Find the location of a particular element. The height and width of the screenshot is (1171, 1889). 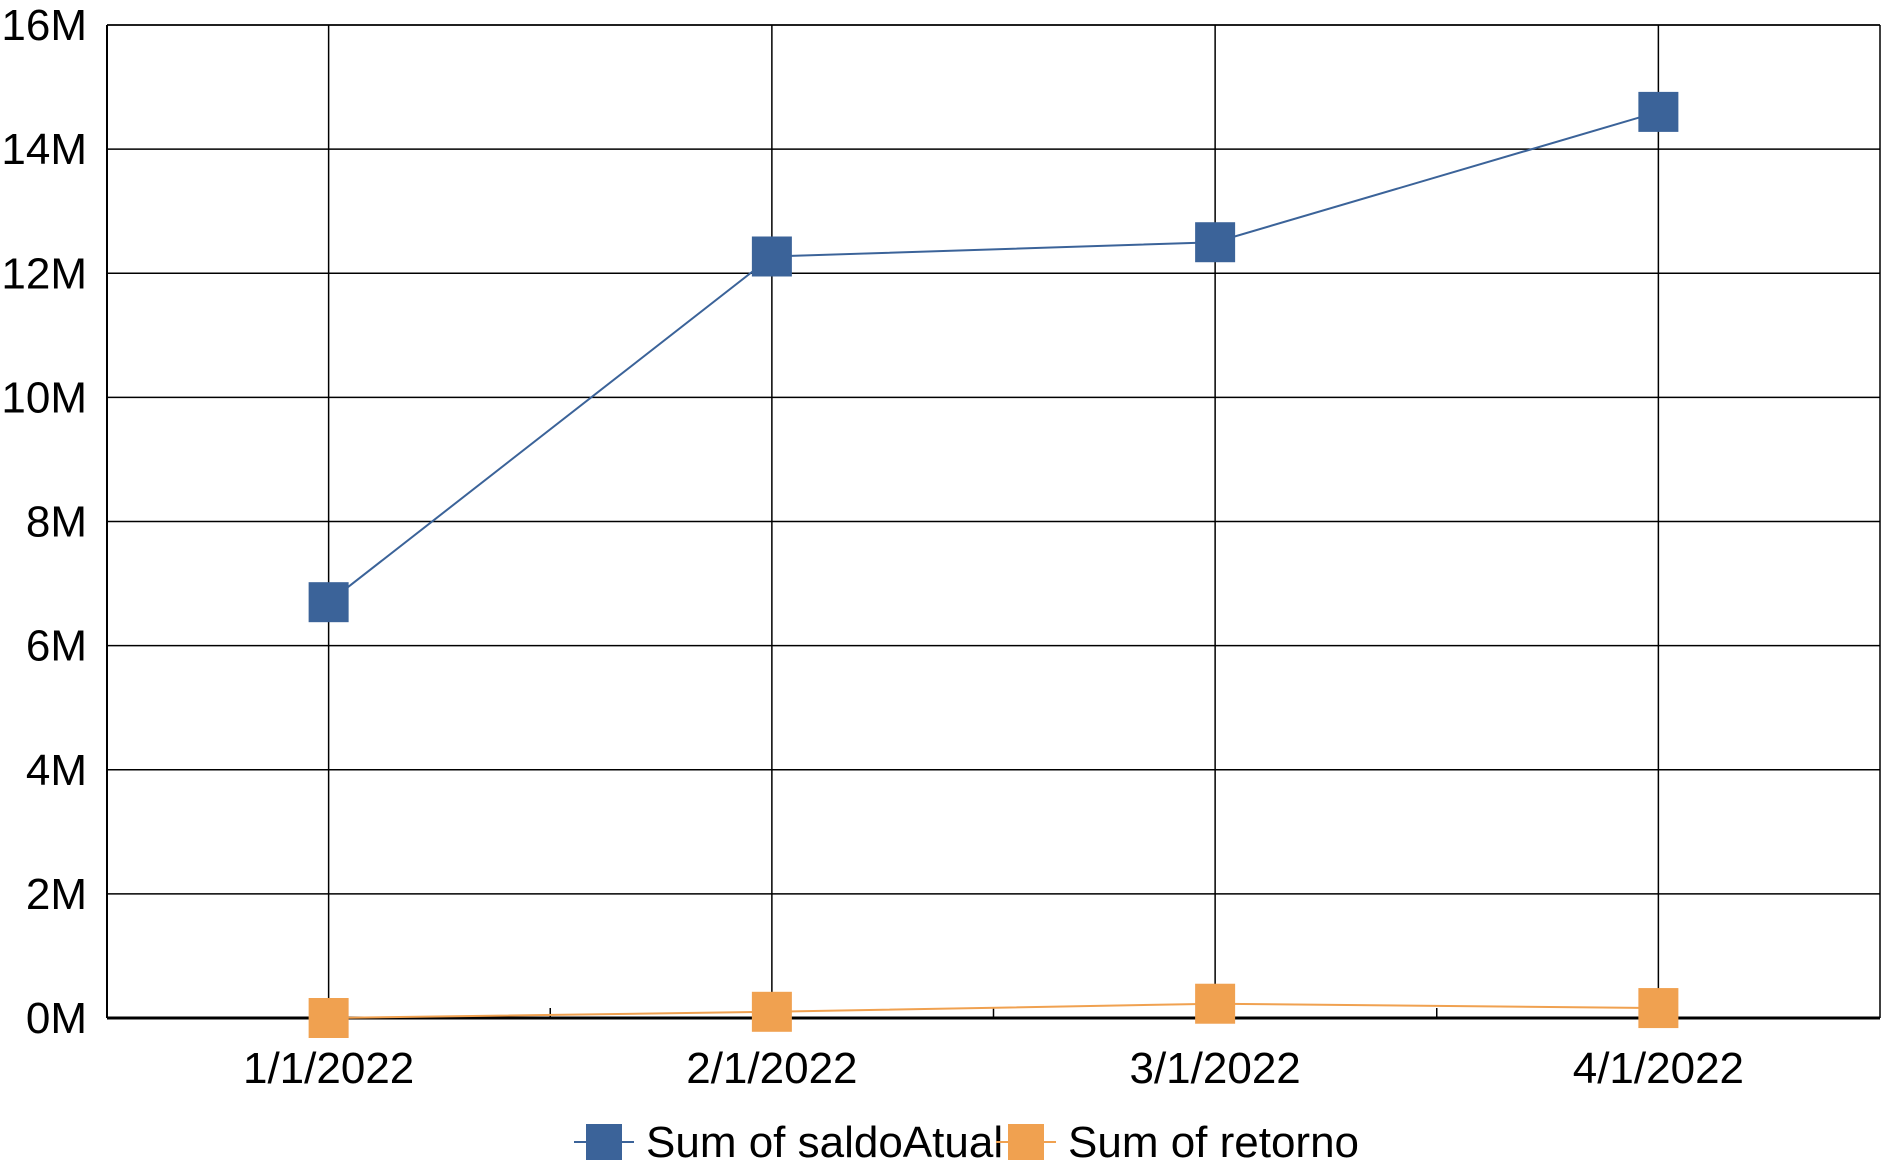

x-tick-label: 3/1/2022 is located at coordinates (1214, 1068).